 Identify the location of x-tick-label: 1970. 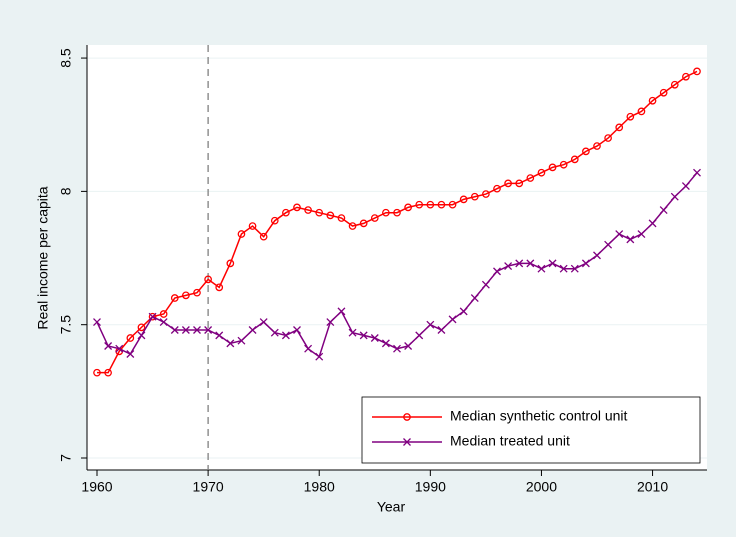
(208, 487).